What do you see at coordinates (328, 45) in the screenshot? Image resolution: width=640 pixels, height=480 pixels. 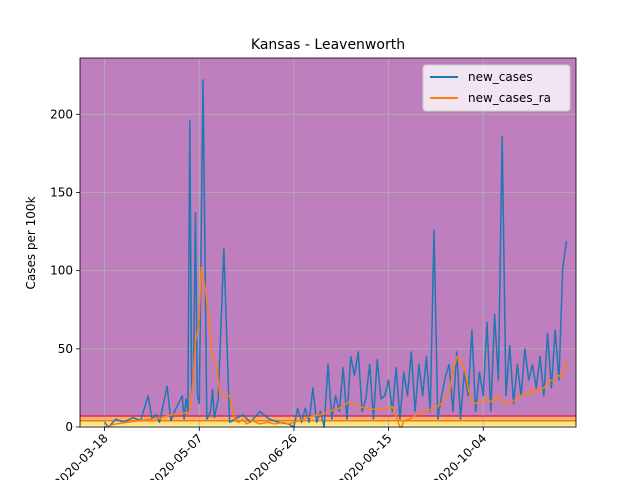 I see `chart-title: Kansas - Leavenworth` at bounding box center [328, 45].